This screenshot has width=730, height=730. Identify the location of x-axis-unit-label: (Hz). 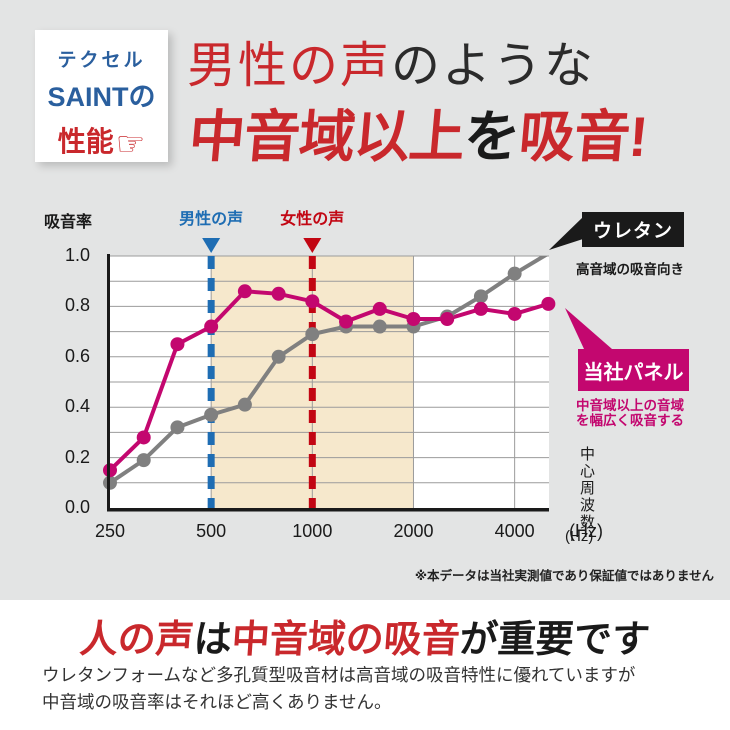
(586, 531).